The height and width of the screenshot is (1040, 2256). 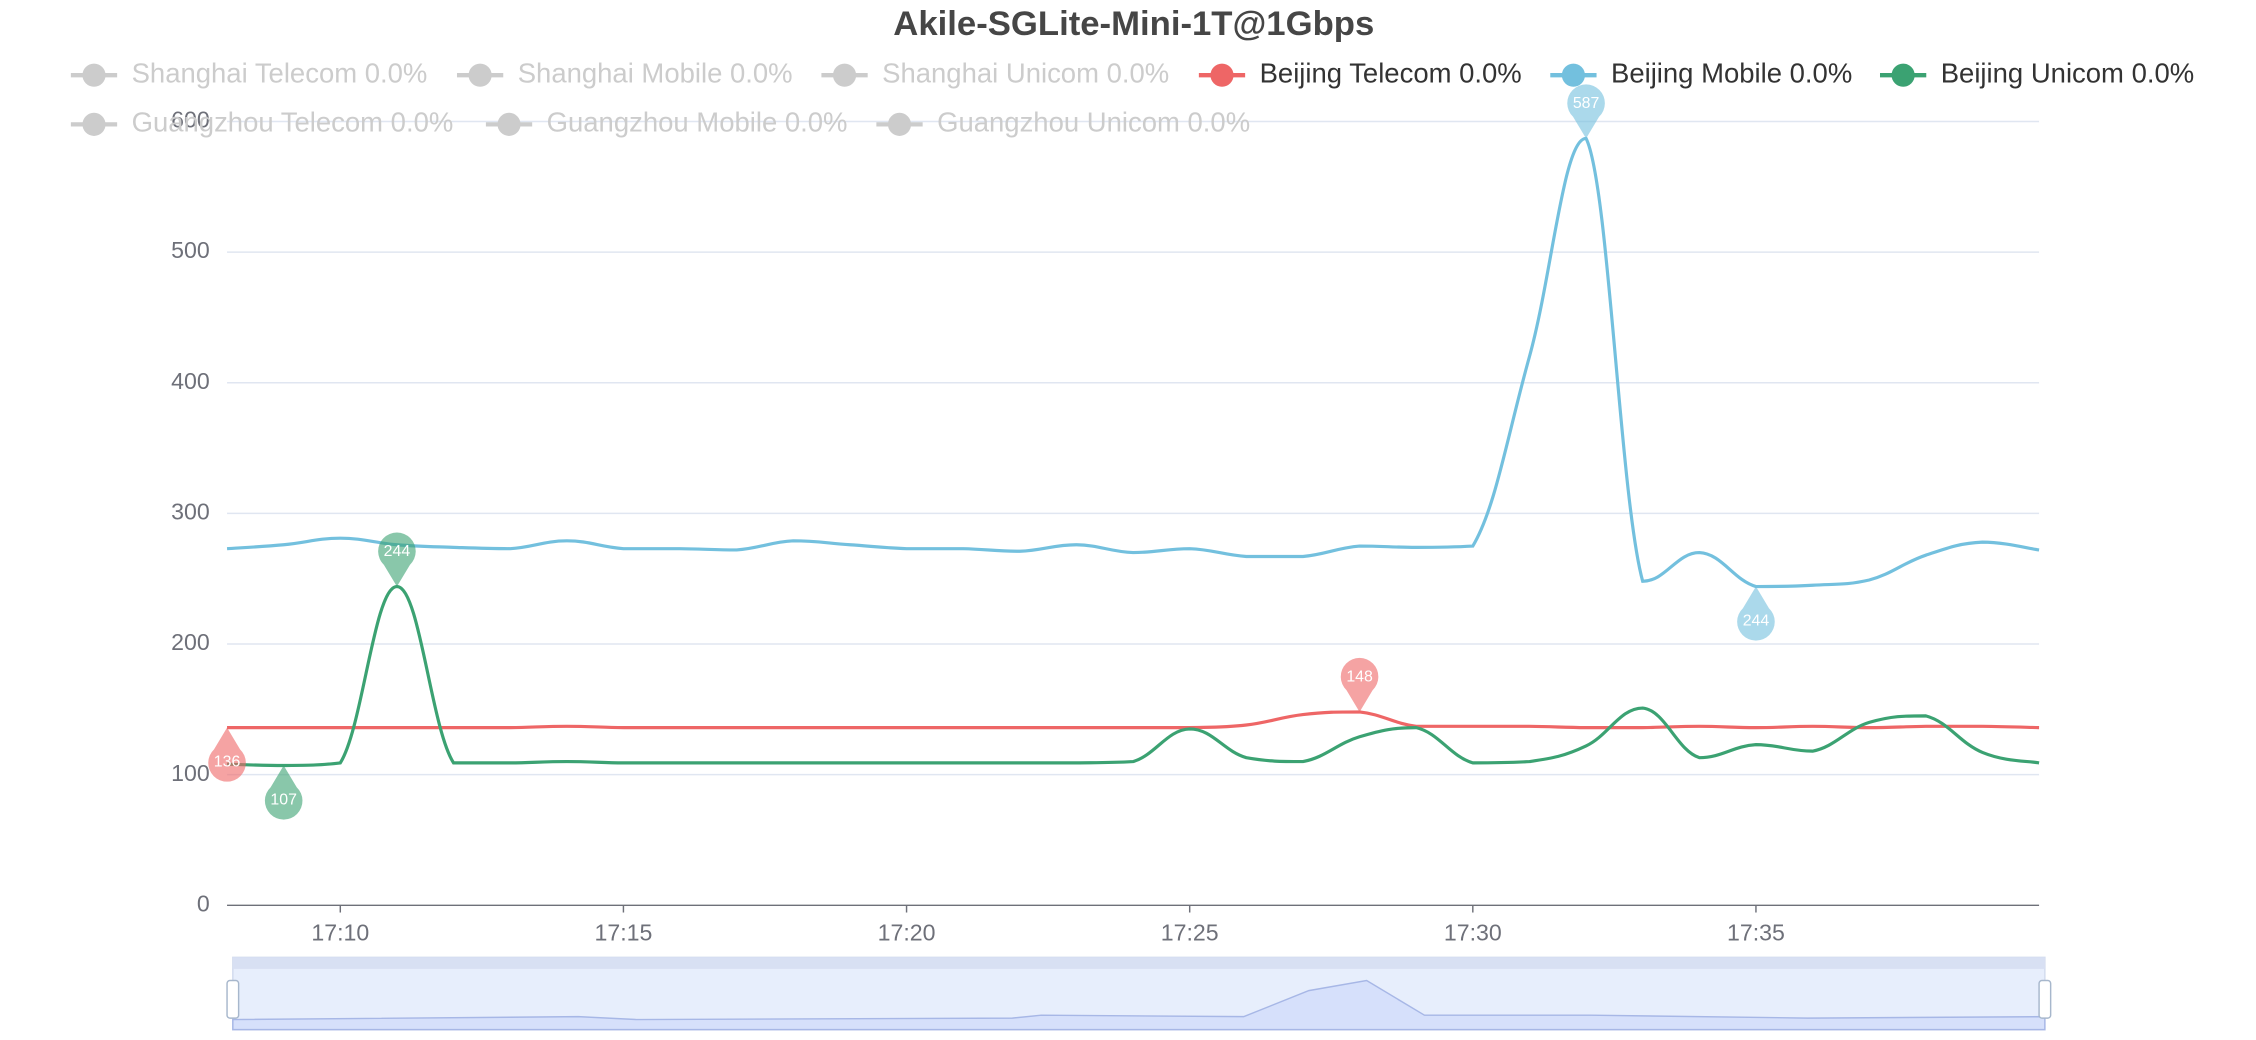 I want to click on zoom-preview, so click(x=1139, y=1005).